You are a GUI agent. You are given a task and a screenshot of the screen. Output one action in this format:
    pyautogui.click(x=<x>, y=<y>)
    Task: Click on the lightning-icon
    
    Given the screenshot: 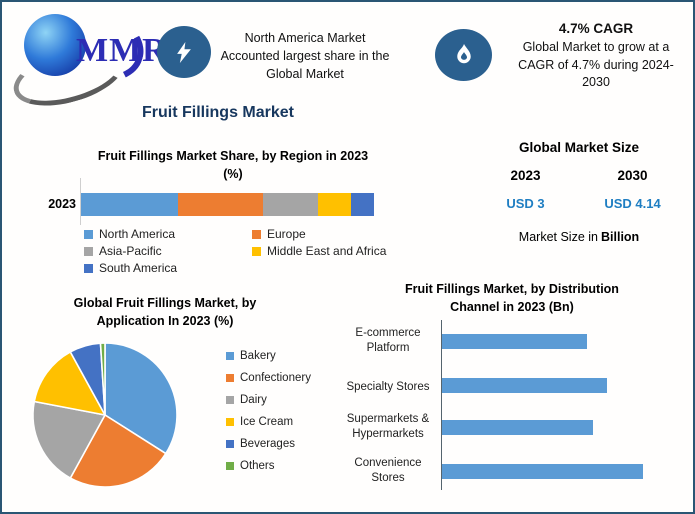 What is the action you would take?
    pyautogui.click(x=184, y=52)
    